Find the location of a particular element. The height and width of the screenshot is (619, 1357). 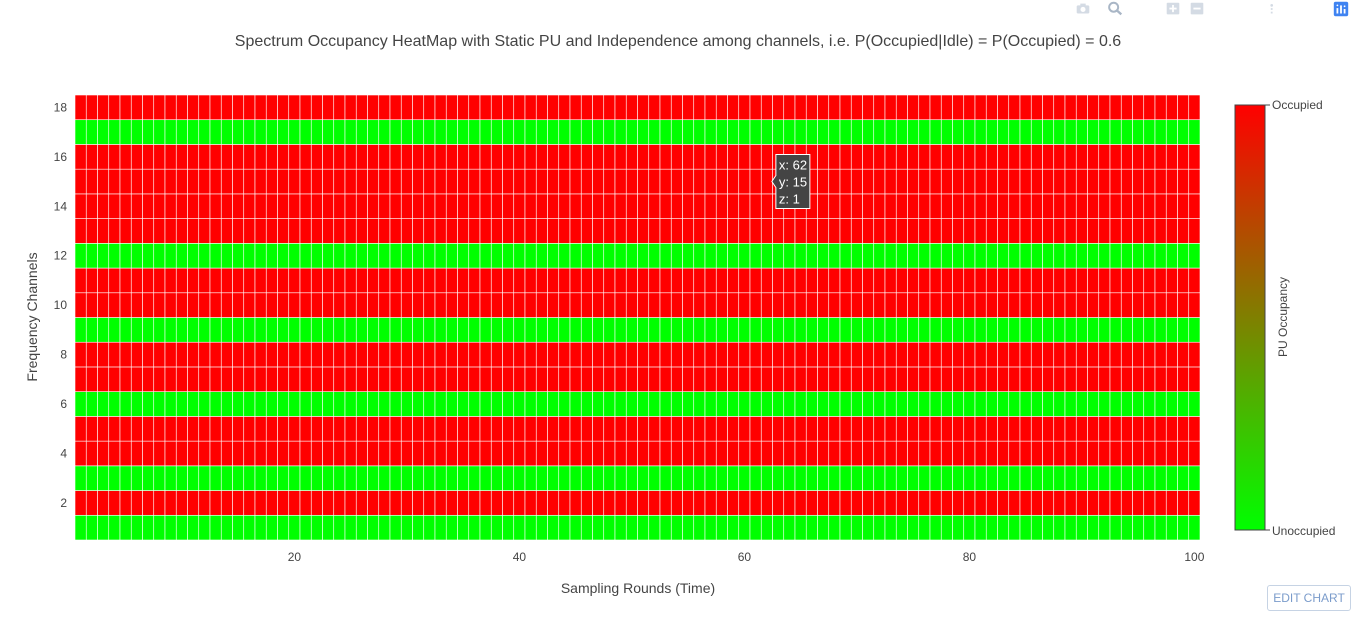

zoom-out-icon is located at coordinates (1197, 9).